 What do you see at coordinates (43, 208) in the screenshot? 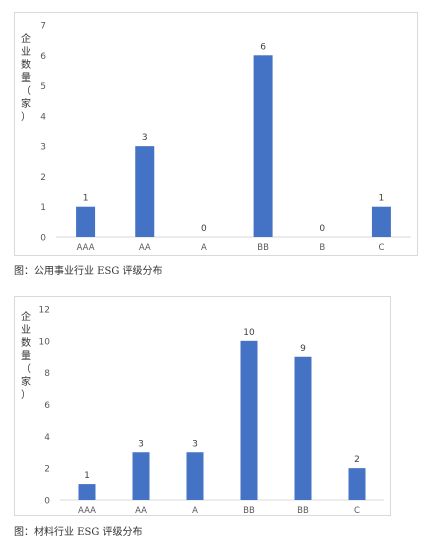
I see `y-tick-label: 1` at bounding box center [43, 208].